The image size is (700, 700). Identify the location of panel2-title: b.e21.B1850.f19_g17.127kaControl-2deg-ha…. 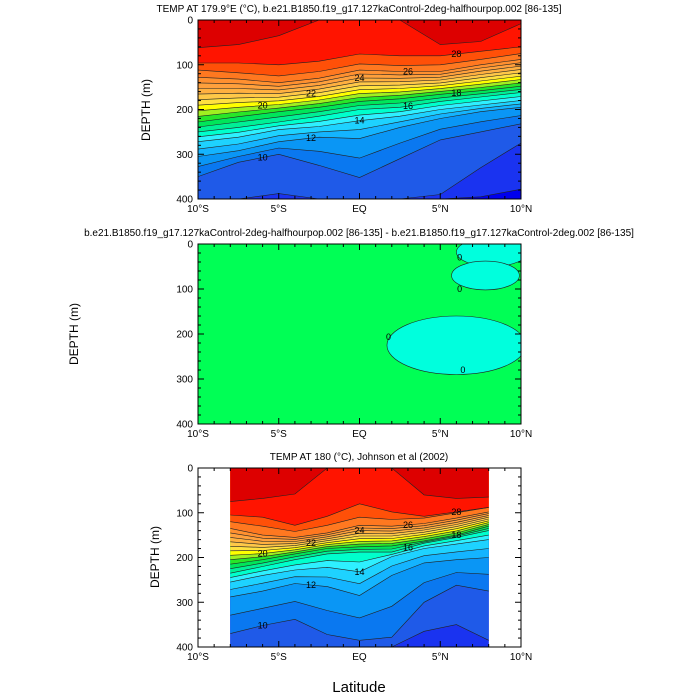
(359, 233).